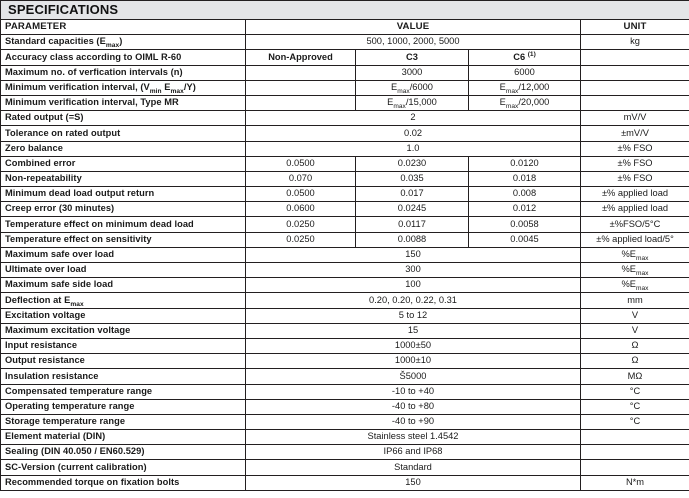 Image resolution: width=689 pixels, height=498 pixels. I want to click on value-cell: 0.0088, so click(412, 239).